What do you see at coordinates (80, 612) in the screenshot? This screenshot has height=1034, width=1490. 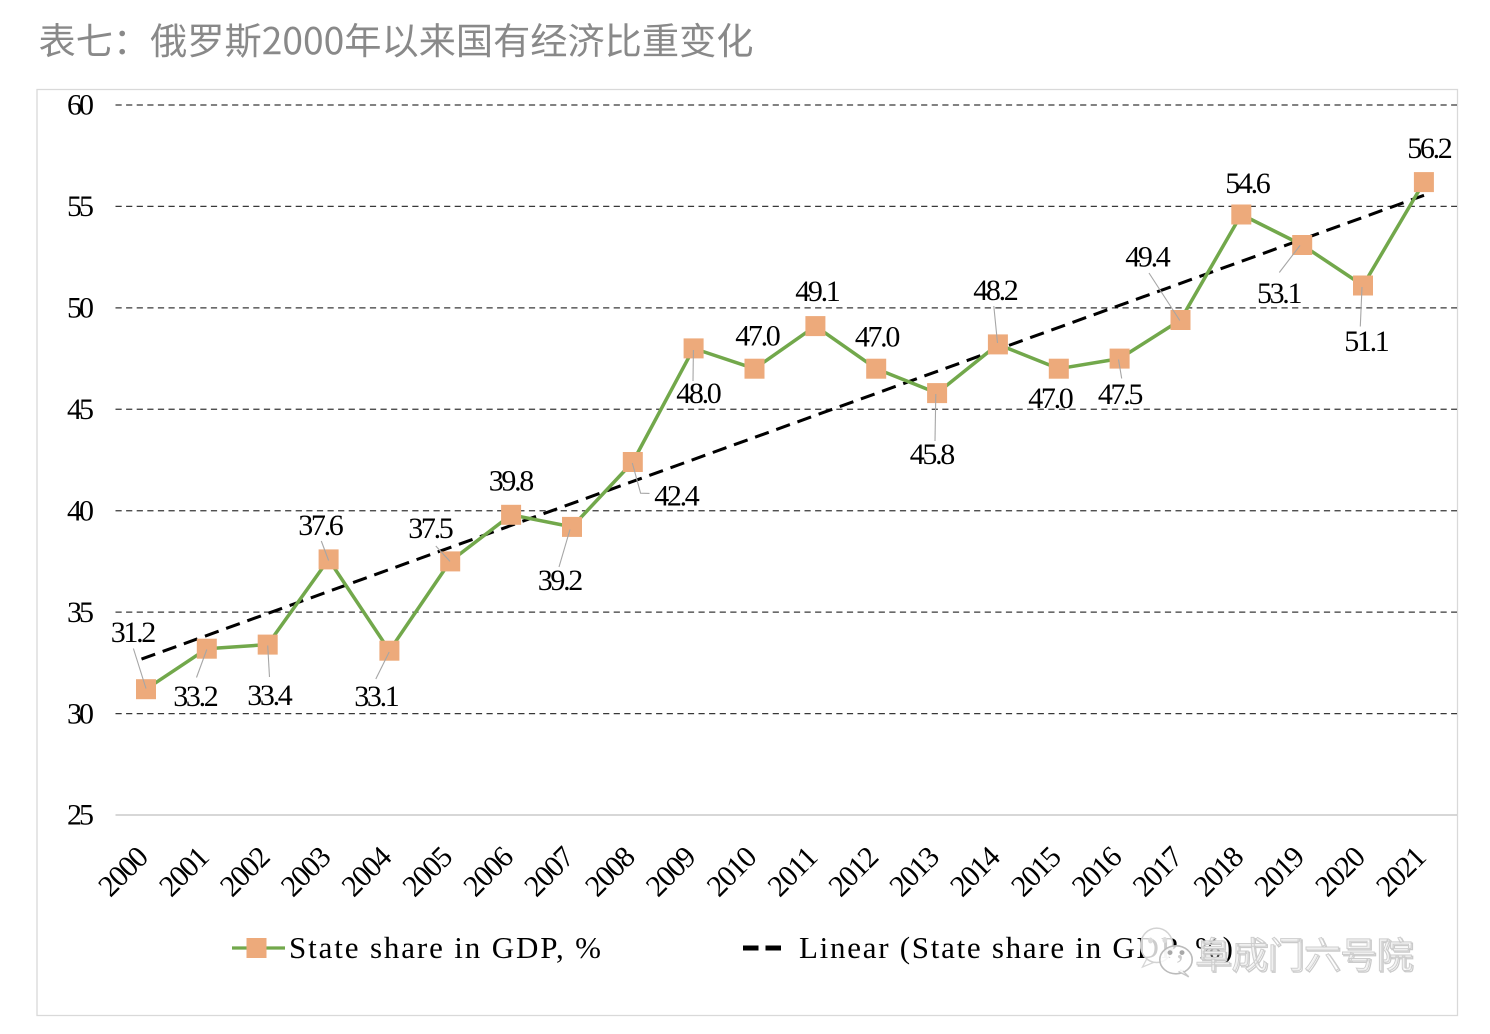 I see `svg-text: 35` at bounding box center [80, 612].